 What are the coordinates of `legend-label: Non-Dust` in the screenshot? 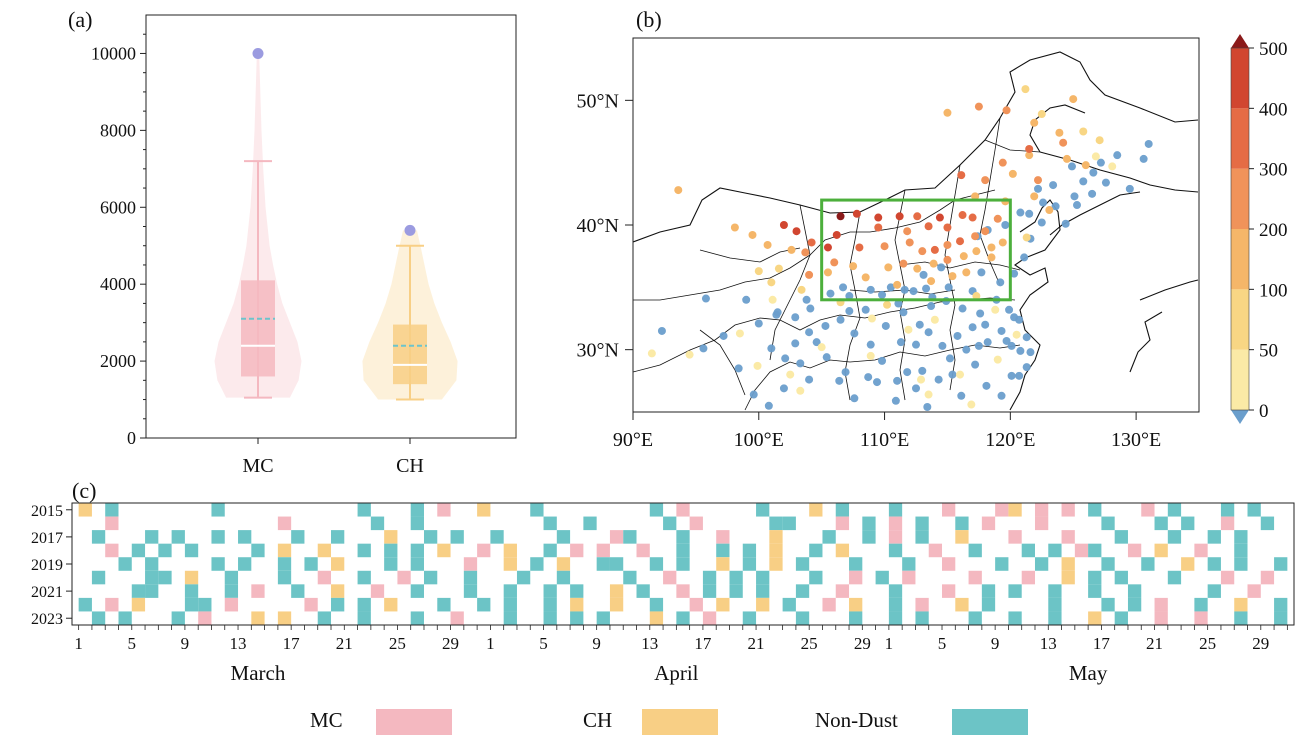 It's located at (856, 720).